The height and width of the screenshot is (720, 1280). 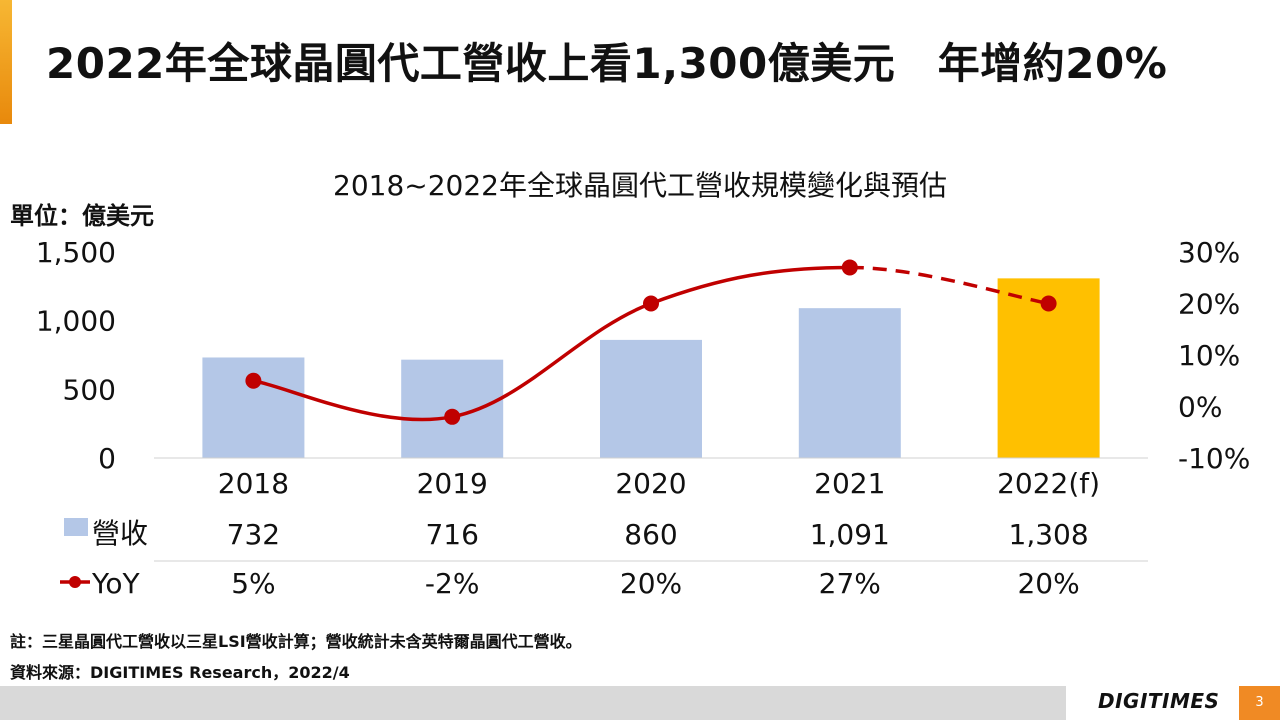 What do you see at coordinates (650, 534) in the screenshot?
I see `table-value-revenue: 860` at bounding box center [650, 534].